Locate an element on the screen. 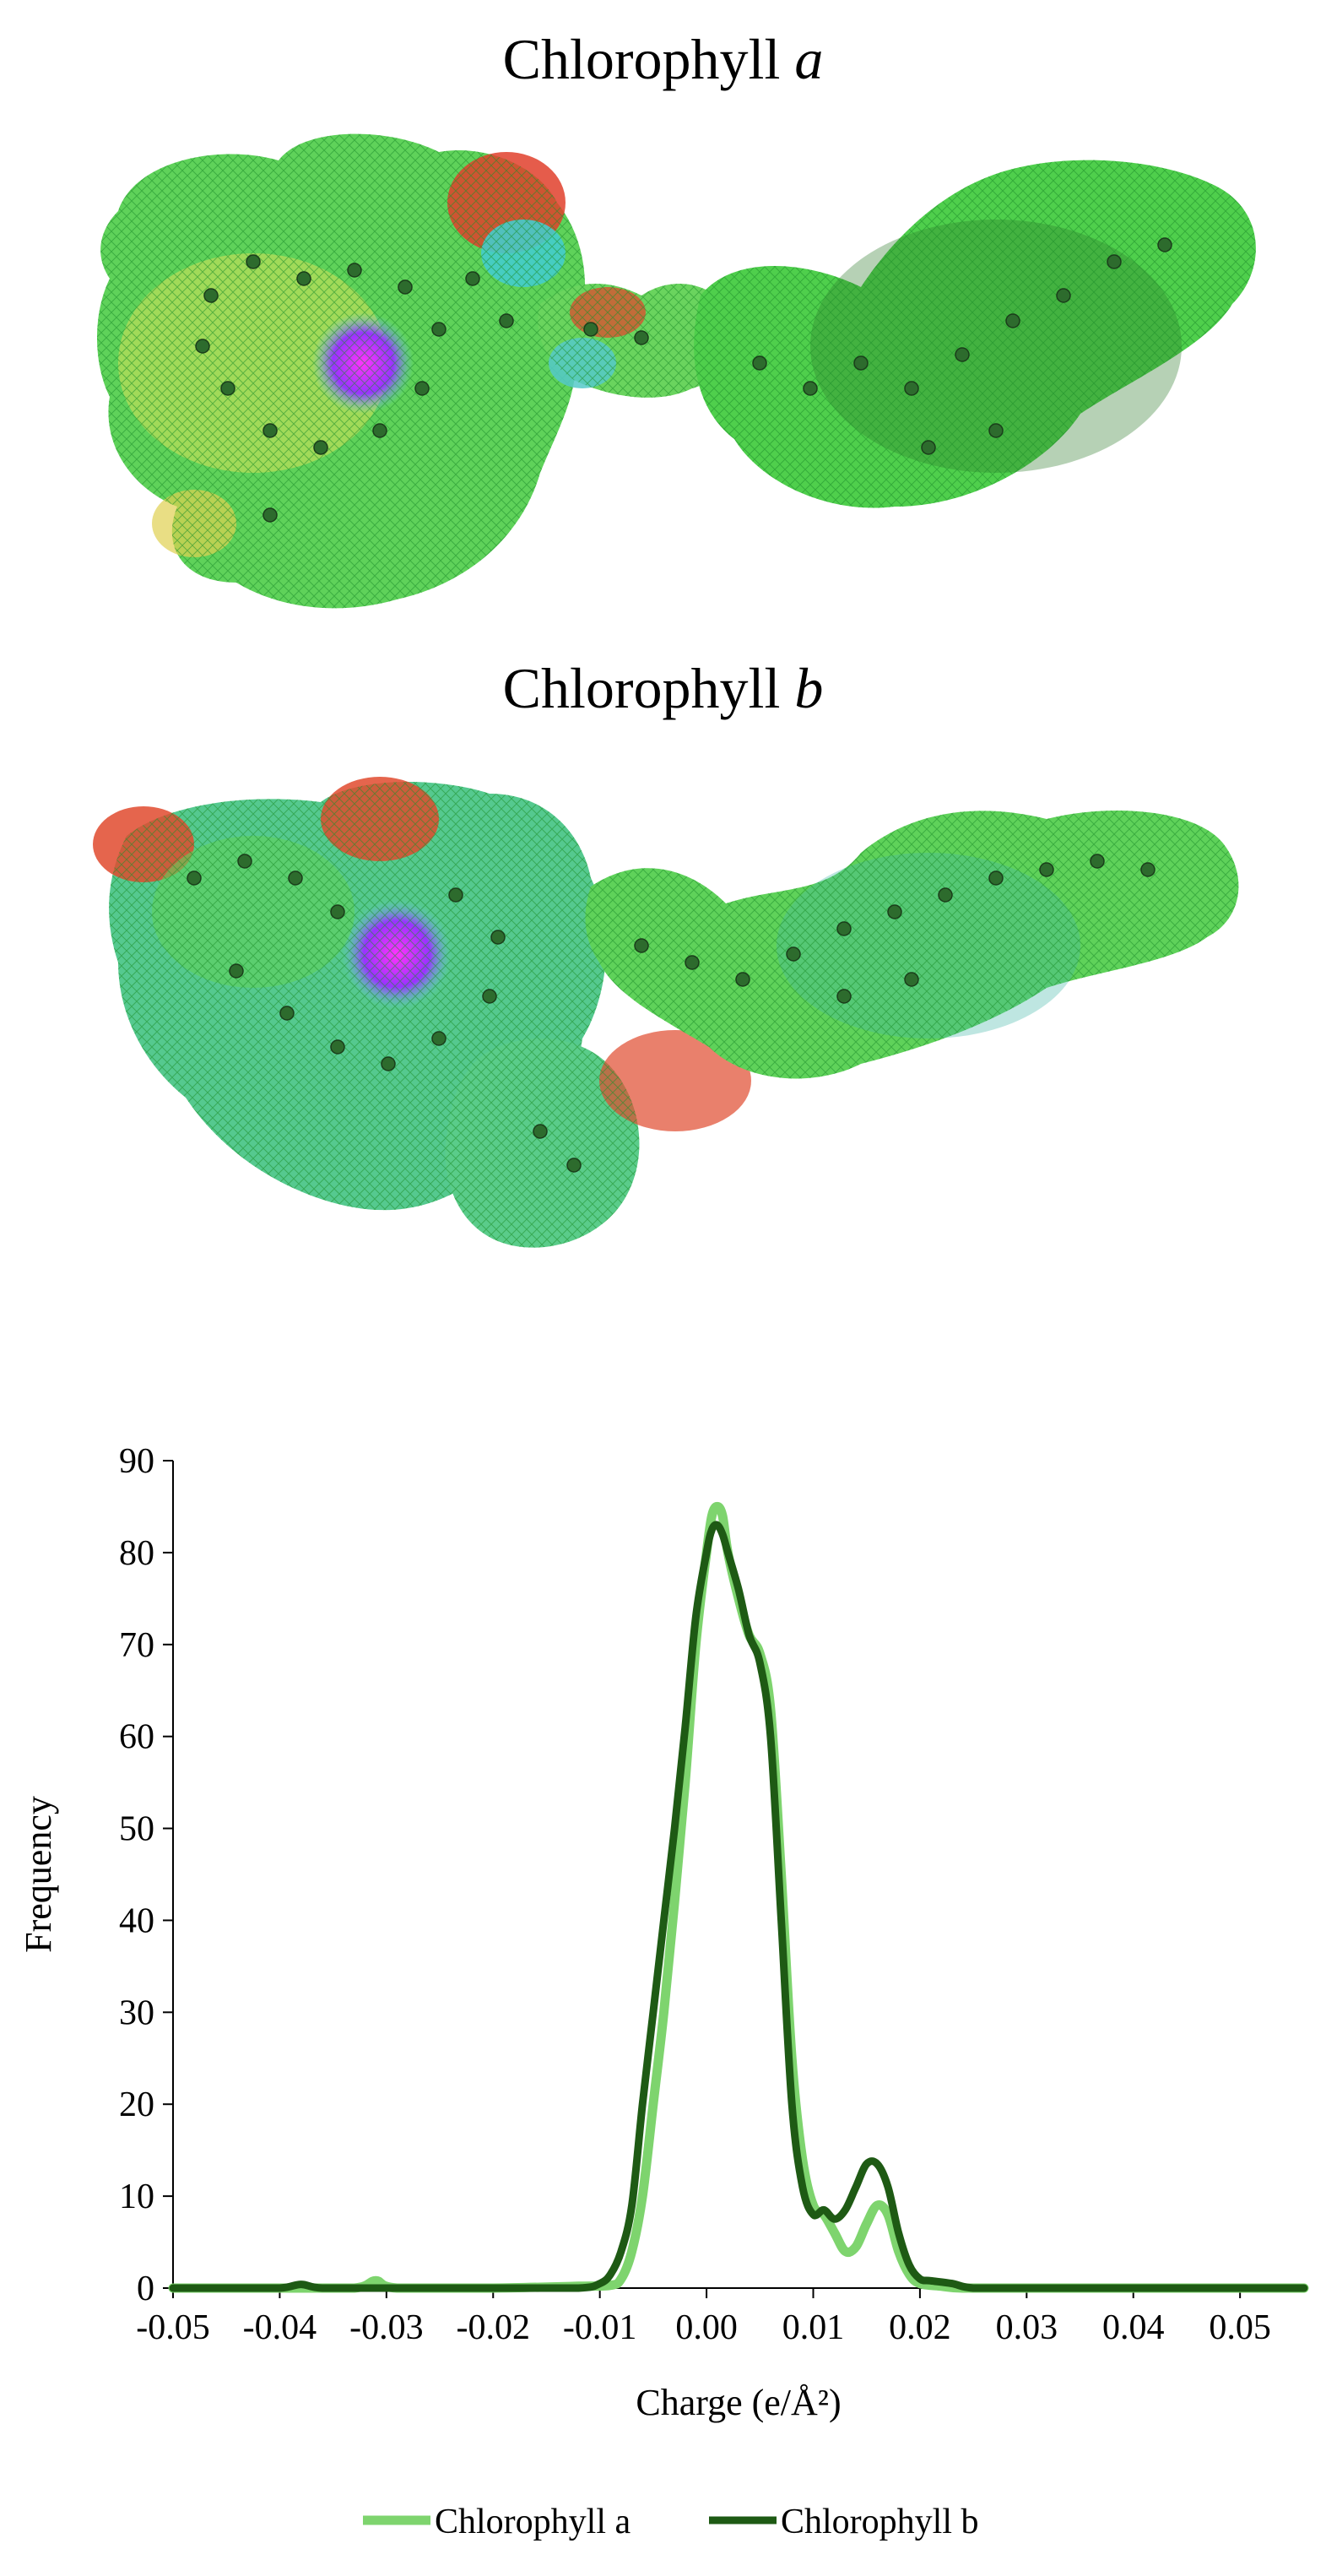  x-tick-label: 0.03 is located at coordinates (1027, 2328).